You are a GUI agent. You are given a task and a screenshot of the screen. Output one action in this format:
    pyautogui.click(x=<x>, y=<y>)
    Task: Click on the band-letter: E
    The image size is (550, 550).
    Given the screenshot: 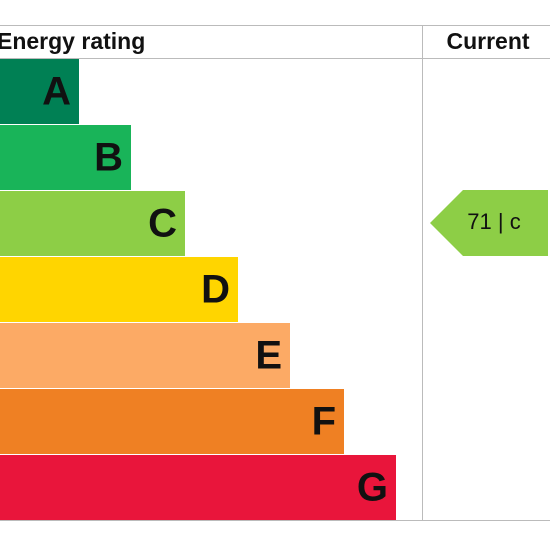 What is the action you would take?
    pyautogui.click(x=268, y=356)
    